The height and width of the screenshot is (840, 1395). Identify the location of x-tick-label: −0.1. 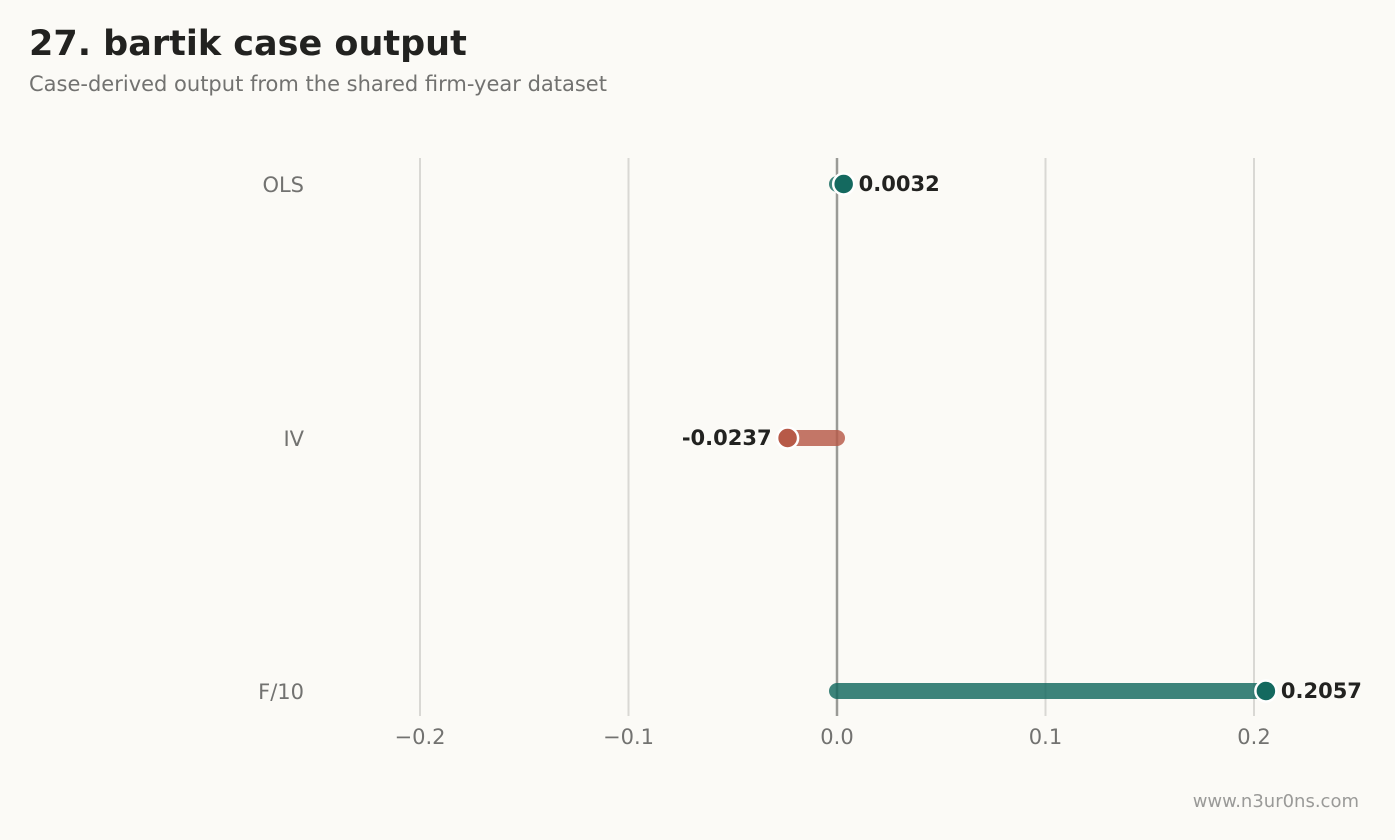
(628, 737).